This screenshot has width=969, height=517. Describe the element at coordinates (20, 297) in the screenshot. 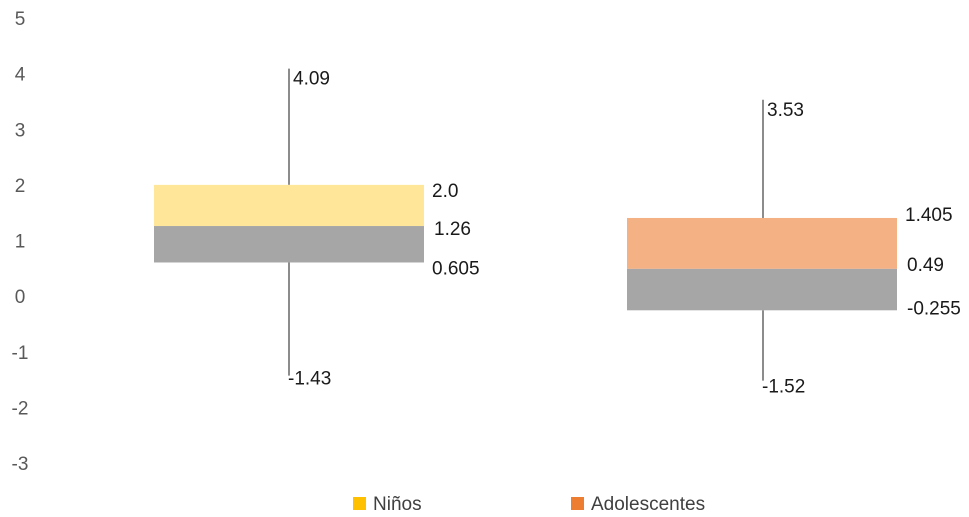

I see `y-tick-label: 0` at that location.